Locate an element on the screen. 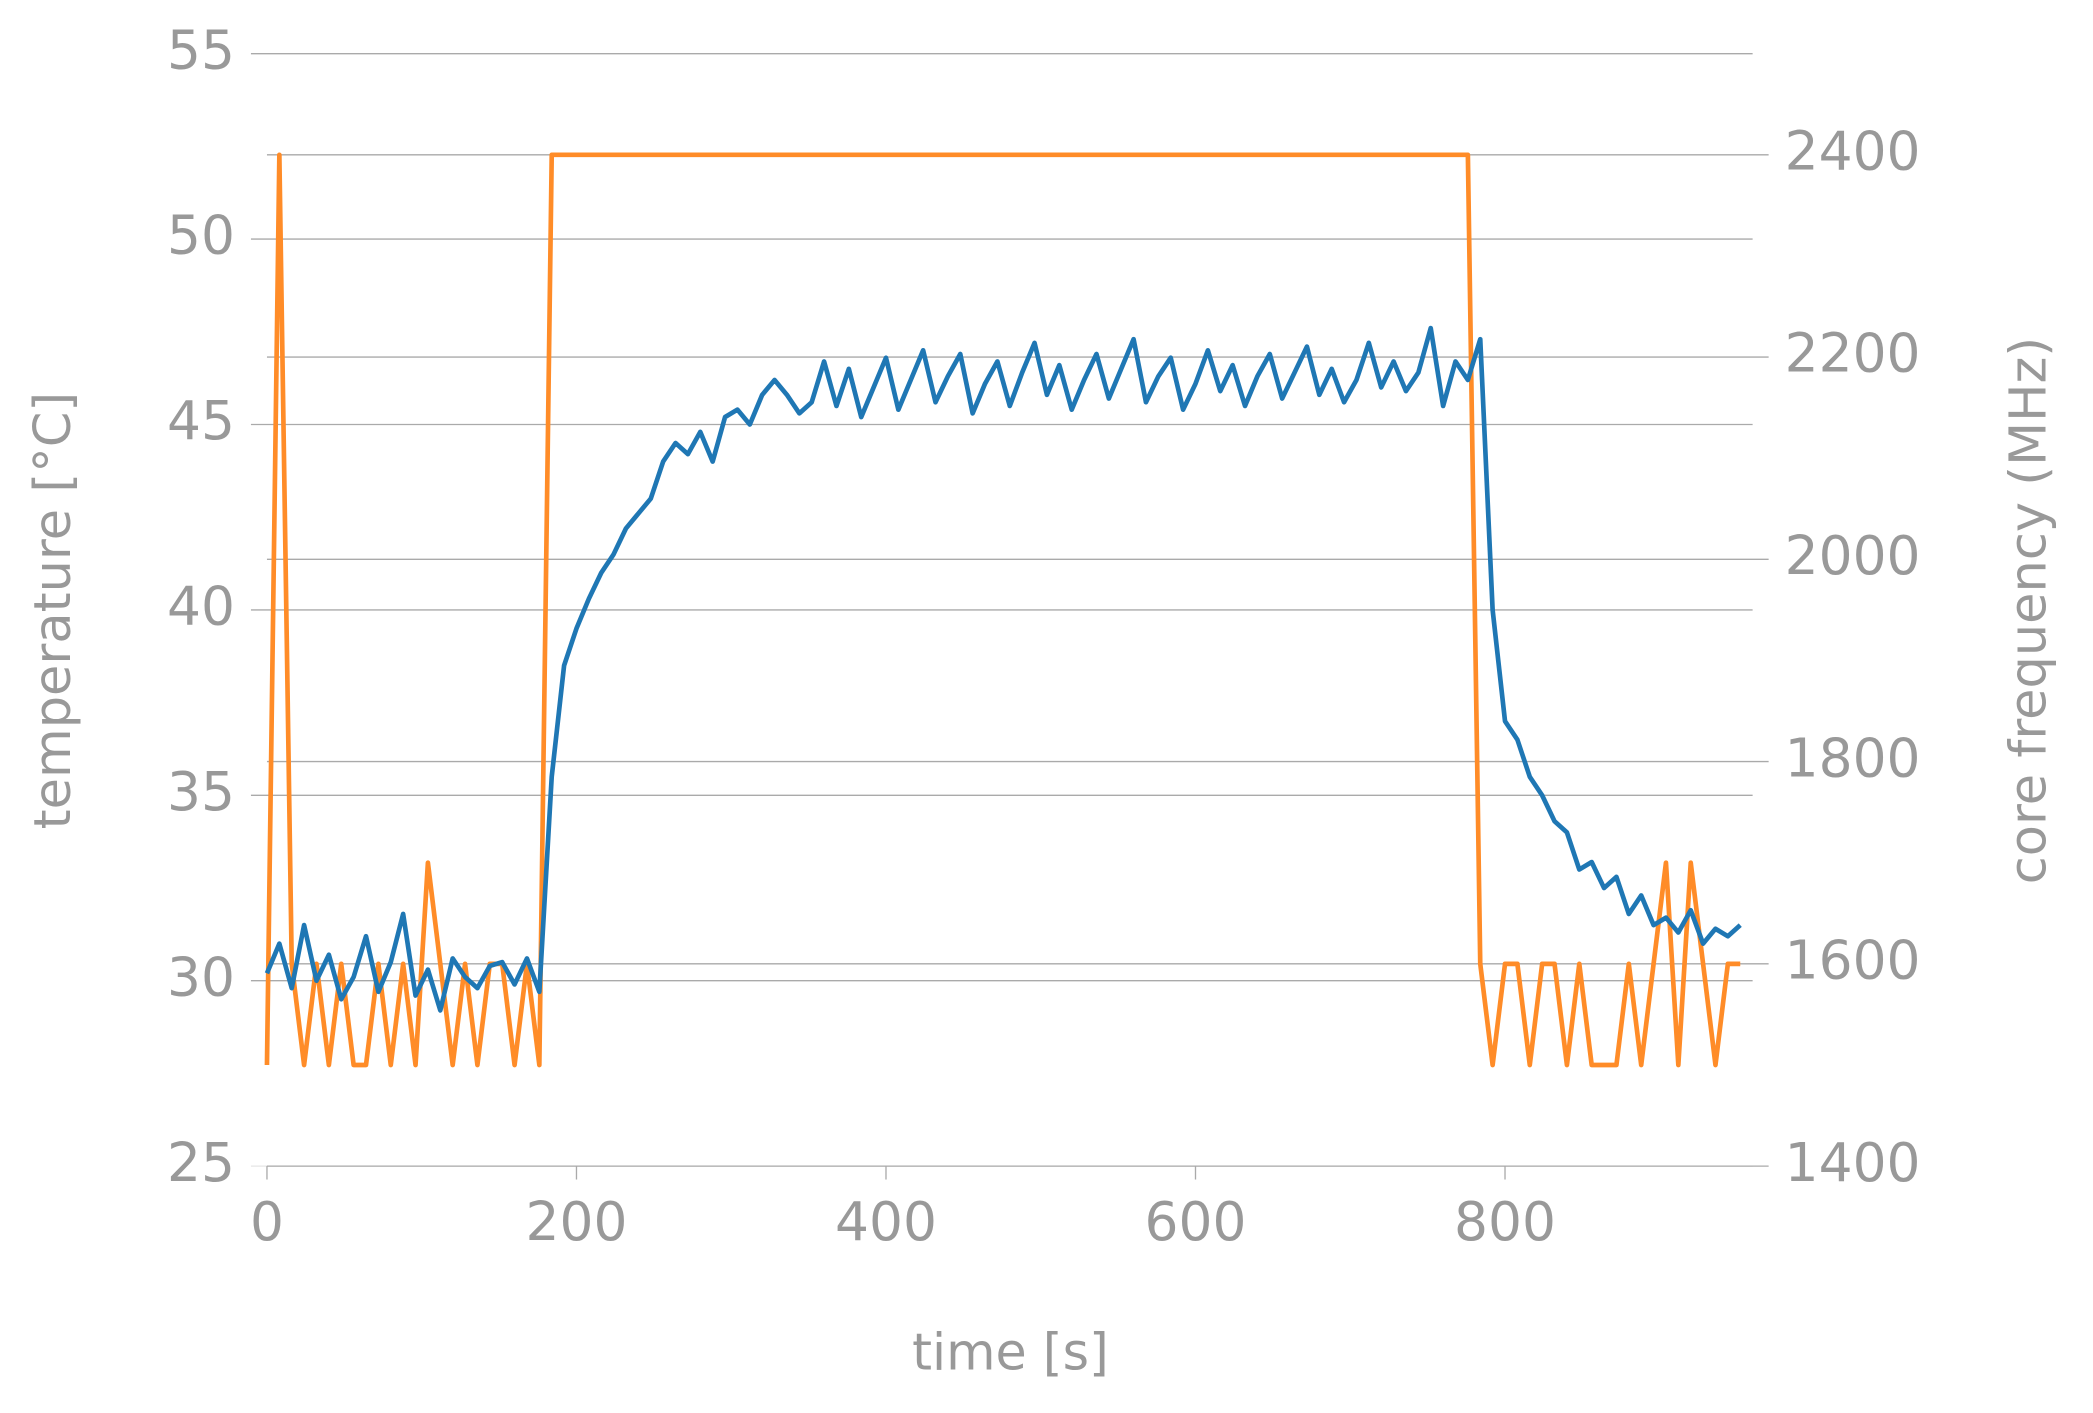 The image size is (2093, 1413). y2-tick-label: 1400 is located at coordinates (1853, 1162).